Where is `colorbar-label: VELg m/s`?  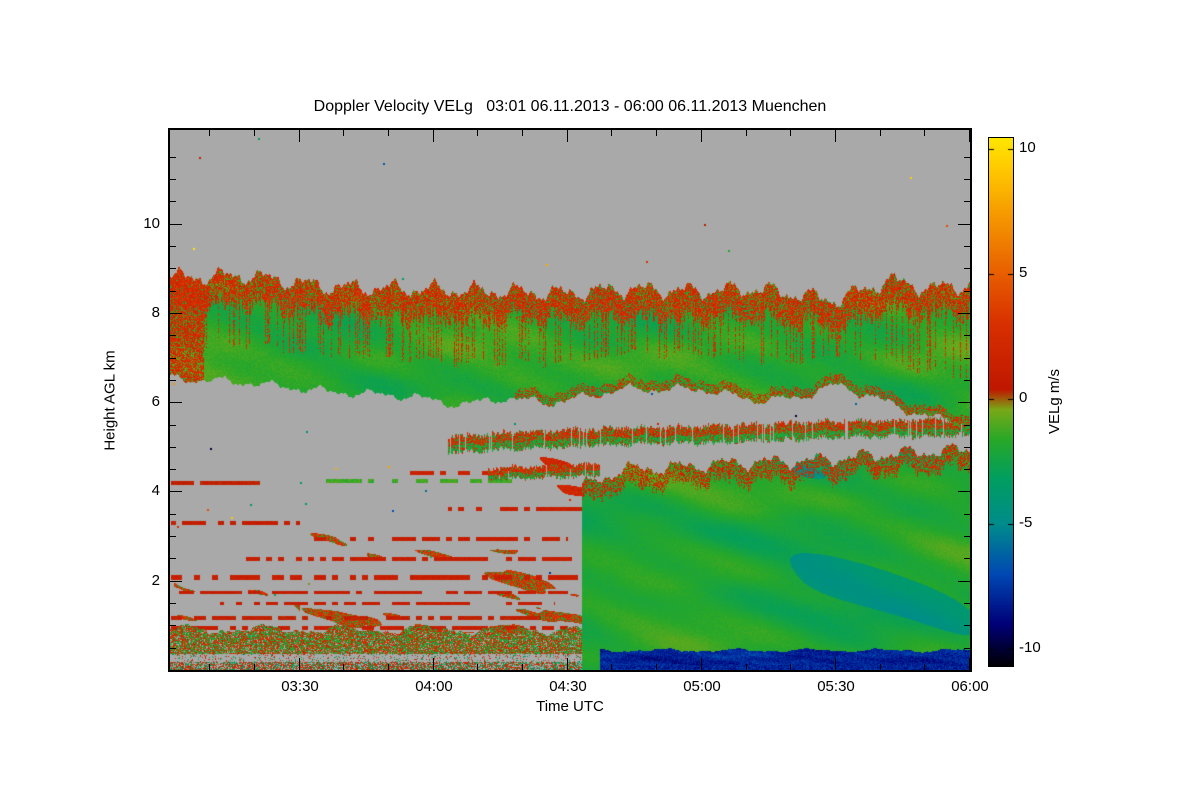
colorbar-label: VELg m/s is located at coordinates (1055, 401).